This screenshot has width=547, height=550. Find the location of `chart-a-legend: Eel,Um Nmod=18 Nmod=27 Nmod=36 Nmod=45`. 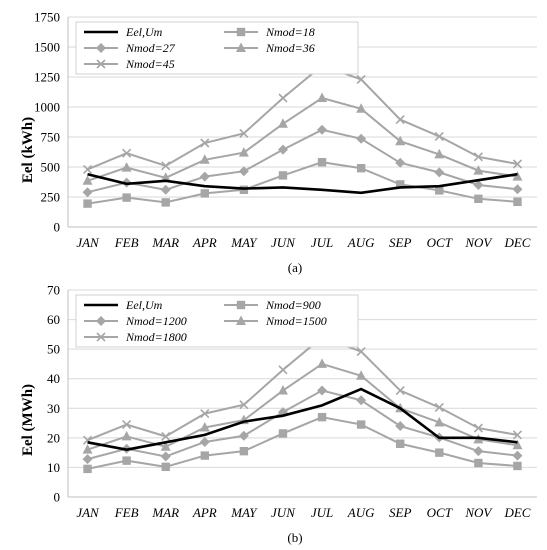

chart-a-legend: Eel,Um Nmod=18 Nmod=27 Nmod=36 Nmod=45 is located at coordinates (217, 48).